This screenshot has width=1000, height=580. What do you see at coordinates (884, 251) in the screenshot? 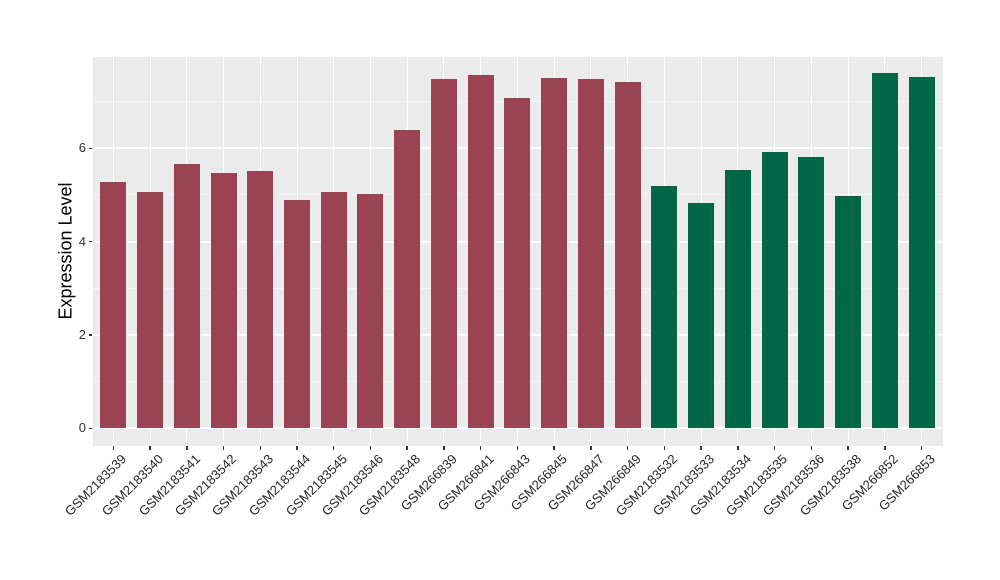
I see `bar-GSM266852` at bounding box center [884, 251].